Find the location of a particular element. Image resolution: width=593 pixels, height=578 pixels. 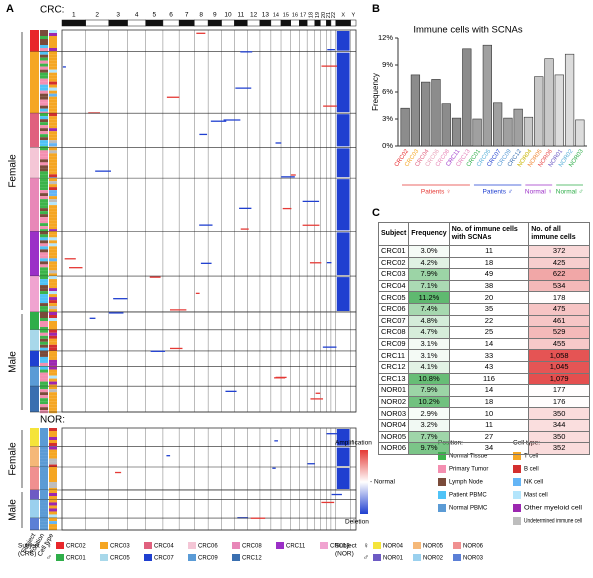

label: Male is located at coordinates (13, 362).